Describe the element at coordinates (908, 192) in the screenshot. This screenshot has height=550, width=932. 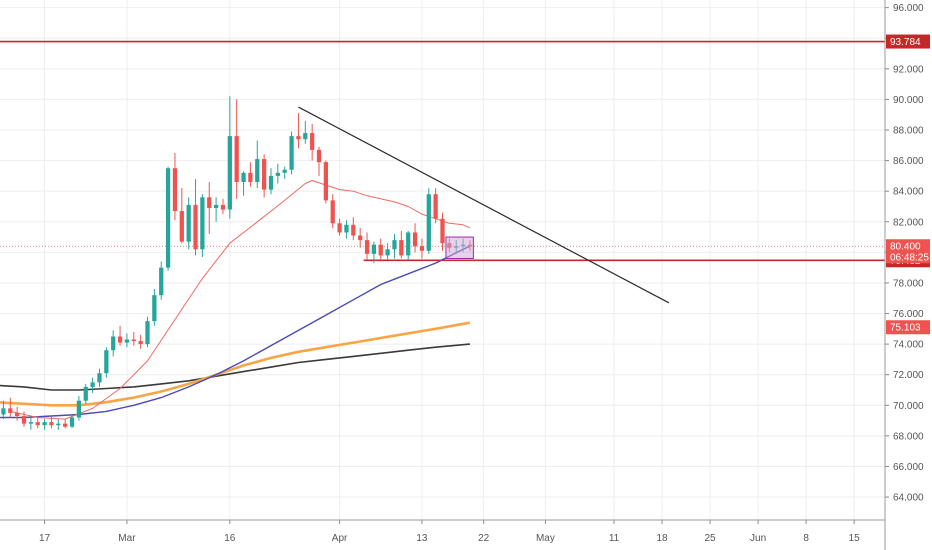
I see `price-tick-label: 84.000` at that location.